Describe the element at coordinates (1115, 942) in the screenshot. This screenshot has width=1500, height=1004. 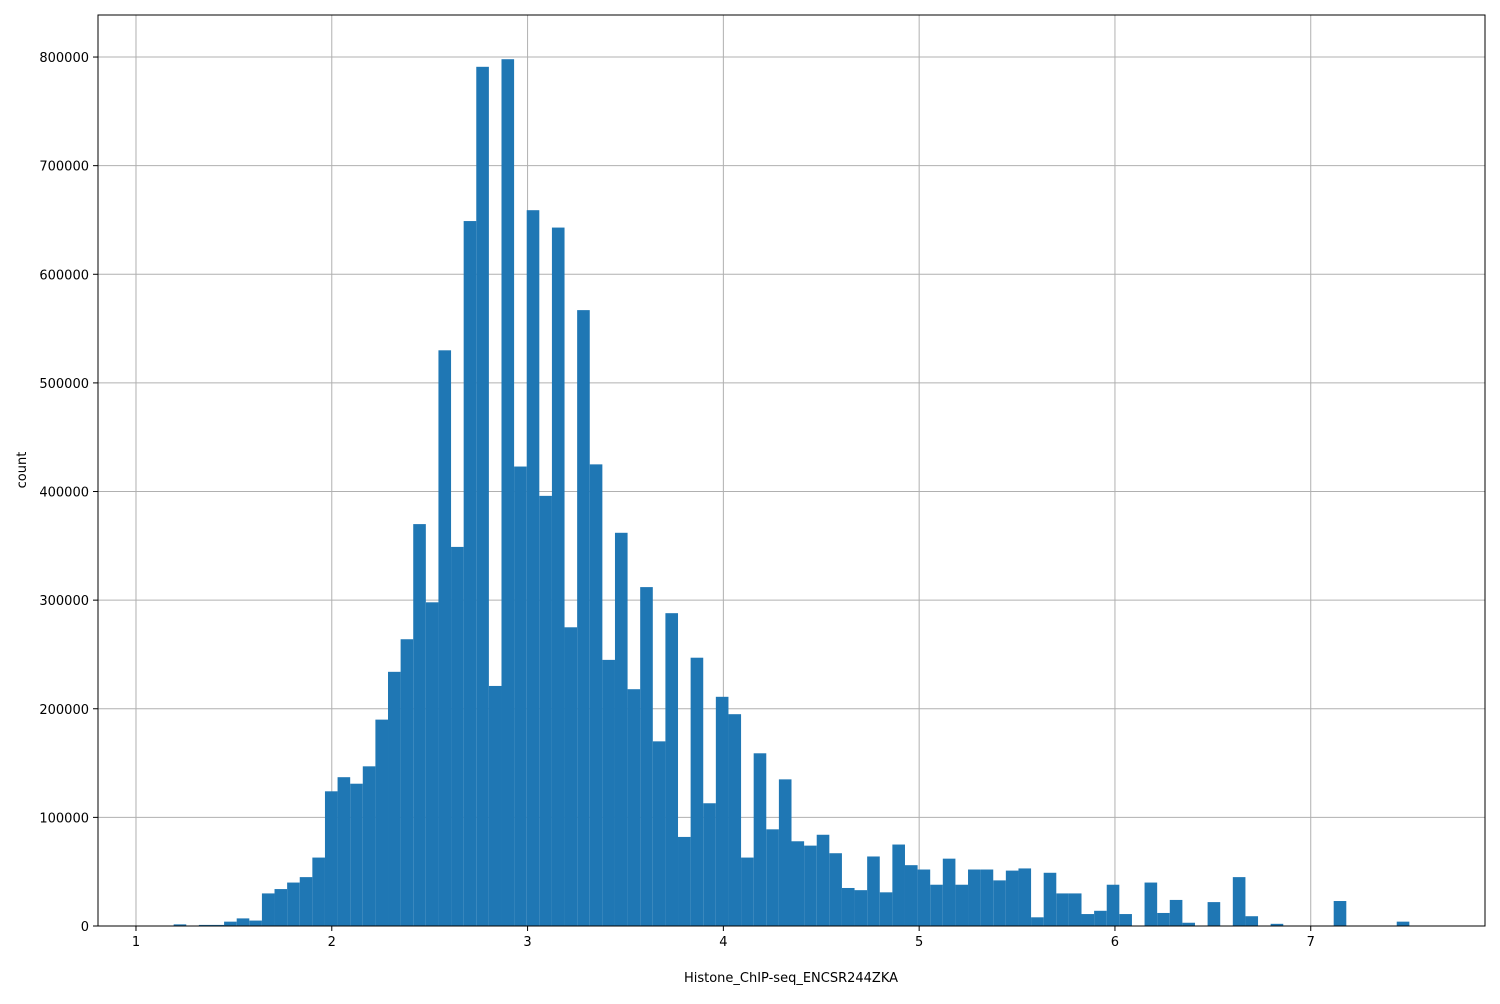
I see `x-tick-label: 6` at that location.